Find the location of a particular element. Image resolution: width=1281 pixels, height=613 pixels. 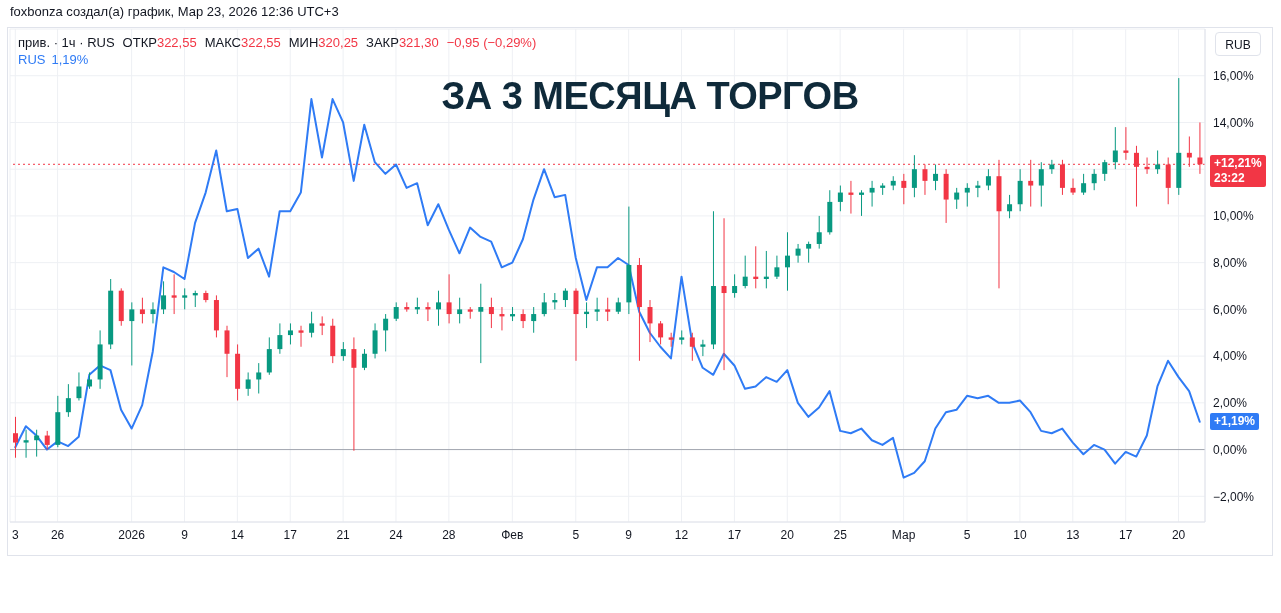

x-tick-label: 14 is located at coordinates (237, 534).